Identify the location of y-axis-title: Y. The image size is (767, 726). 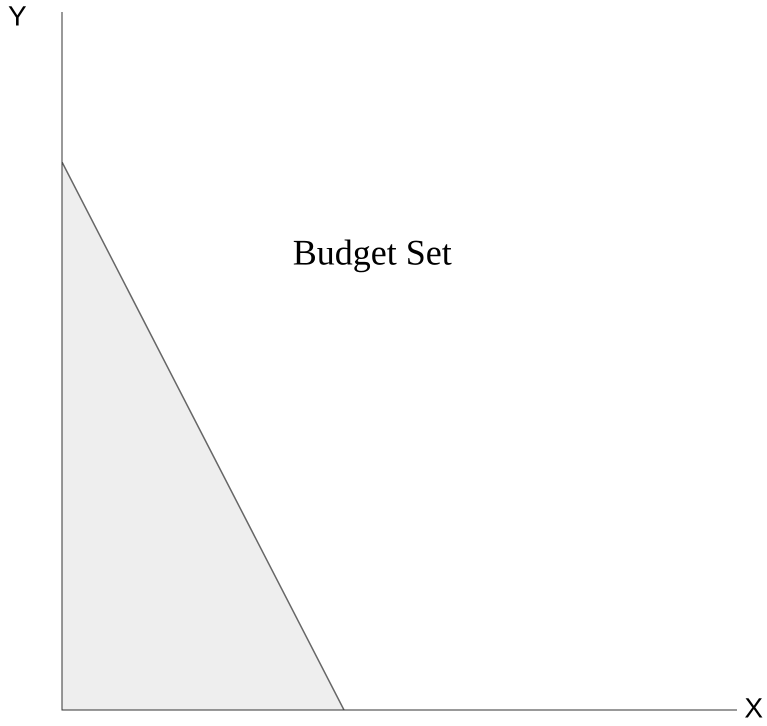
(17, 16).